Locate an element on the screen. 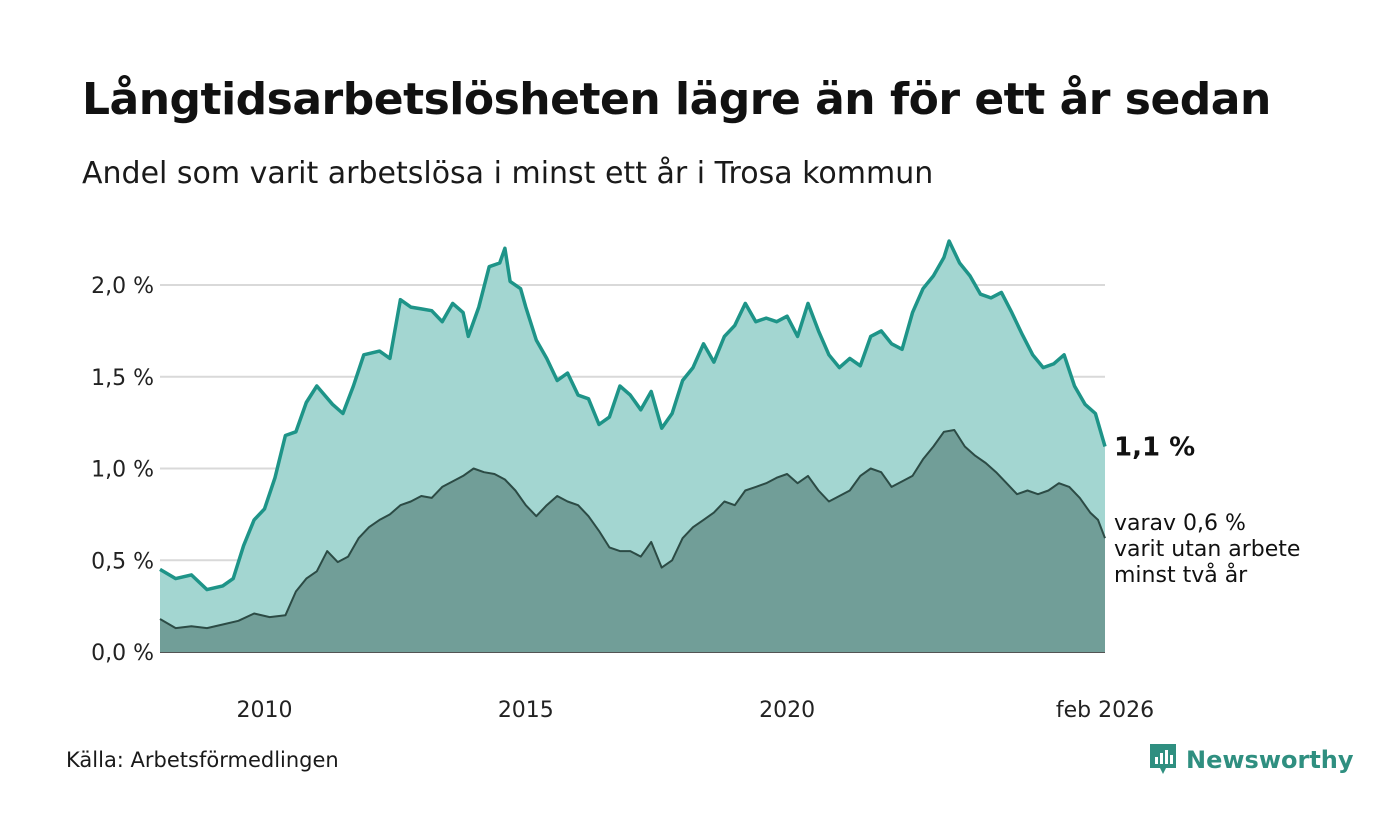 This screenshot has height=840, width=1400. newsworthy-logo-icon is located at coordinates (1163, 759).